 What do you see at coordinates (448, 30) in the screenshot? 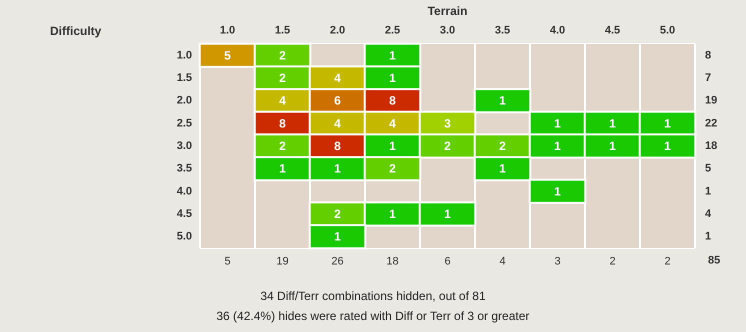
I see `x-tick-label: 3.0` at bounding box center [448, 30].